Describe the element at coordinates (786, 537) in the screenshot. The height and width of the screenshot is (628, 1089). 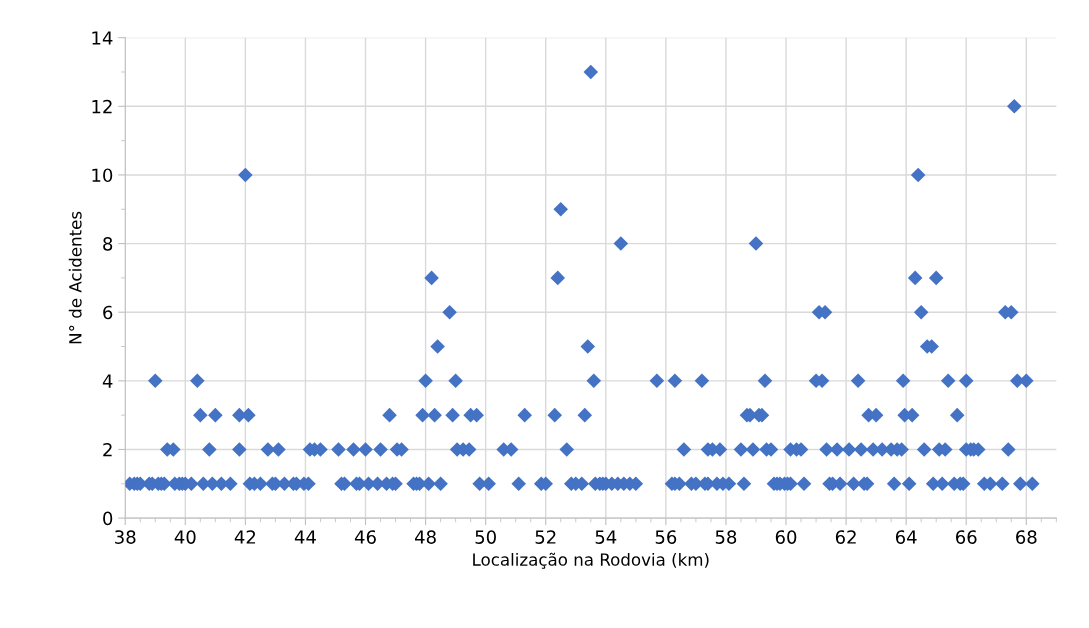
I see `x-tick-label: 60` at that location.